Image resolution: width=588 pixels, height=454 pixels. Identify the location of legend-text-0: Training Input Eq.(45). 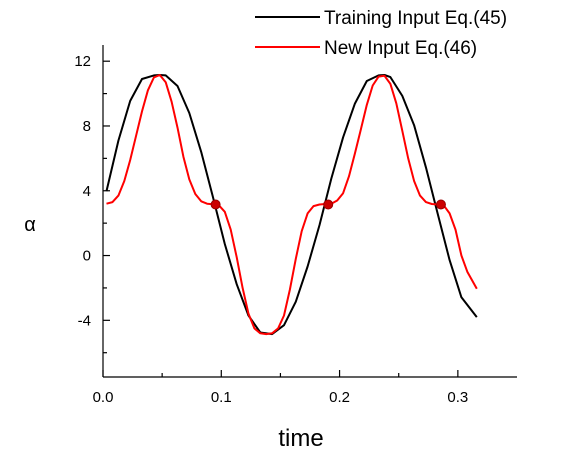
(415, 18).